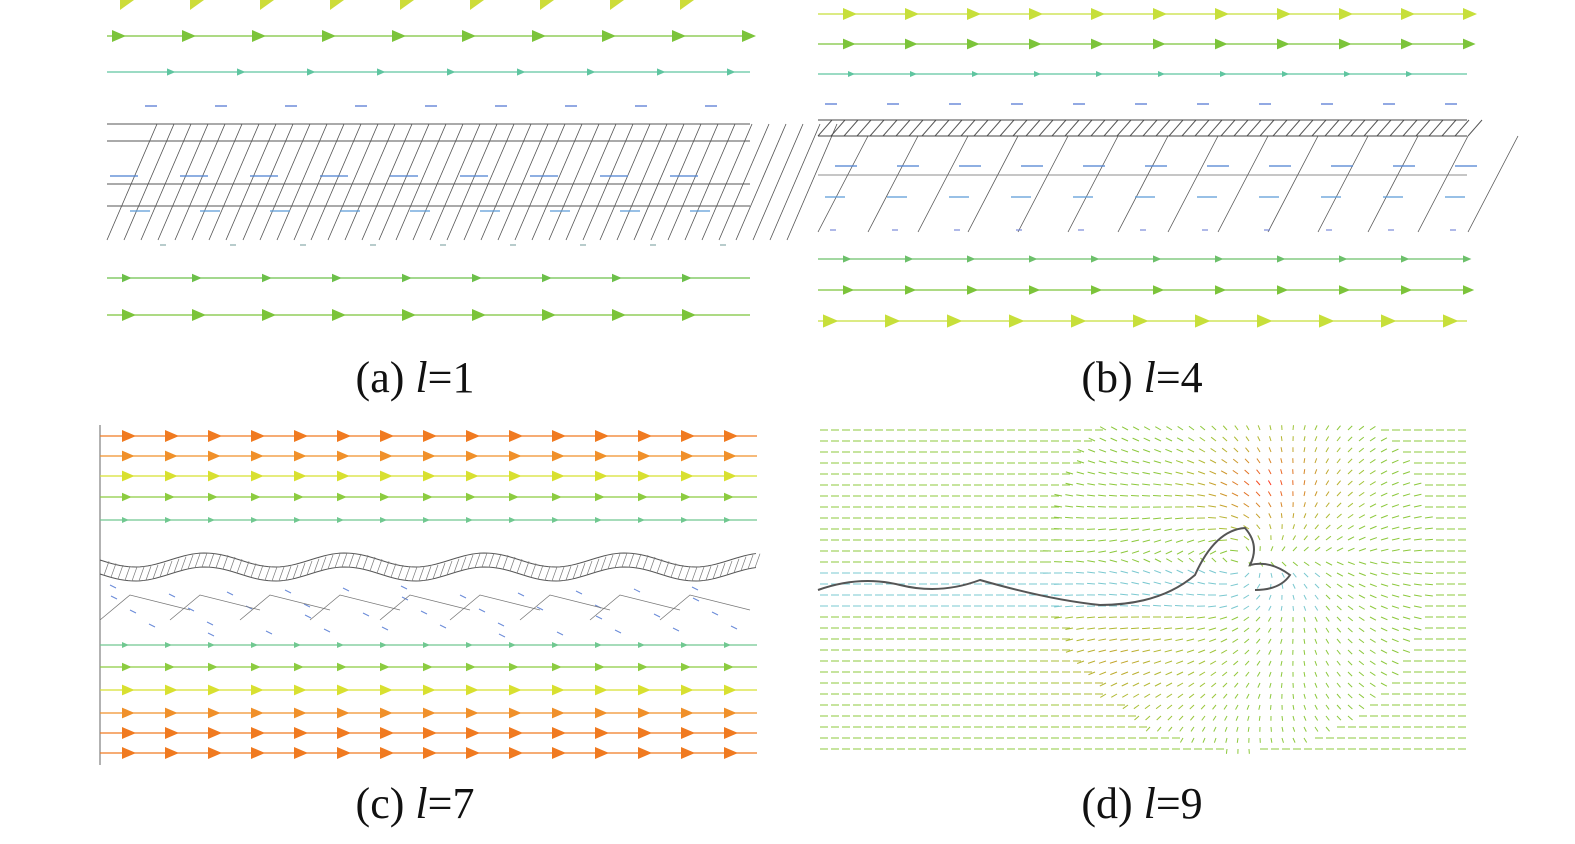 This screenshot has width=1575, height=844. I want to click on caption: (b) l=4, so click(1141, 377).